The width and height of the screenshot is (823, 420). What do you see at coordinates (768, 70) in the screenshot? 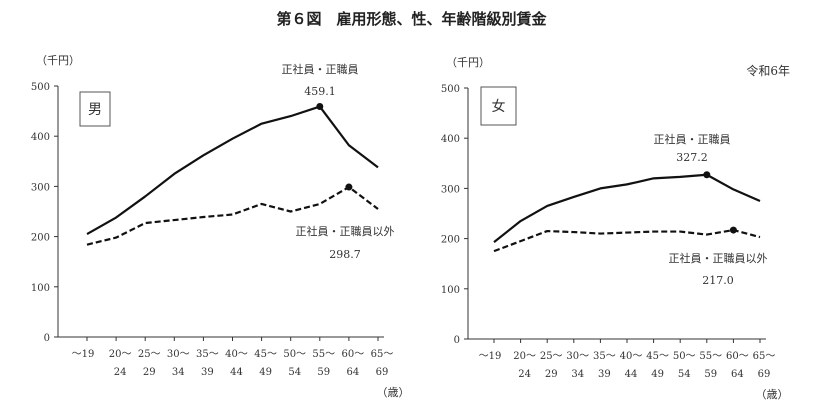
I see `year-note: 令和6年` at bounding box center [768, 70].